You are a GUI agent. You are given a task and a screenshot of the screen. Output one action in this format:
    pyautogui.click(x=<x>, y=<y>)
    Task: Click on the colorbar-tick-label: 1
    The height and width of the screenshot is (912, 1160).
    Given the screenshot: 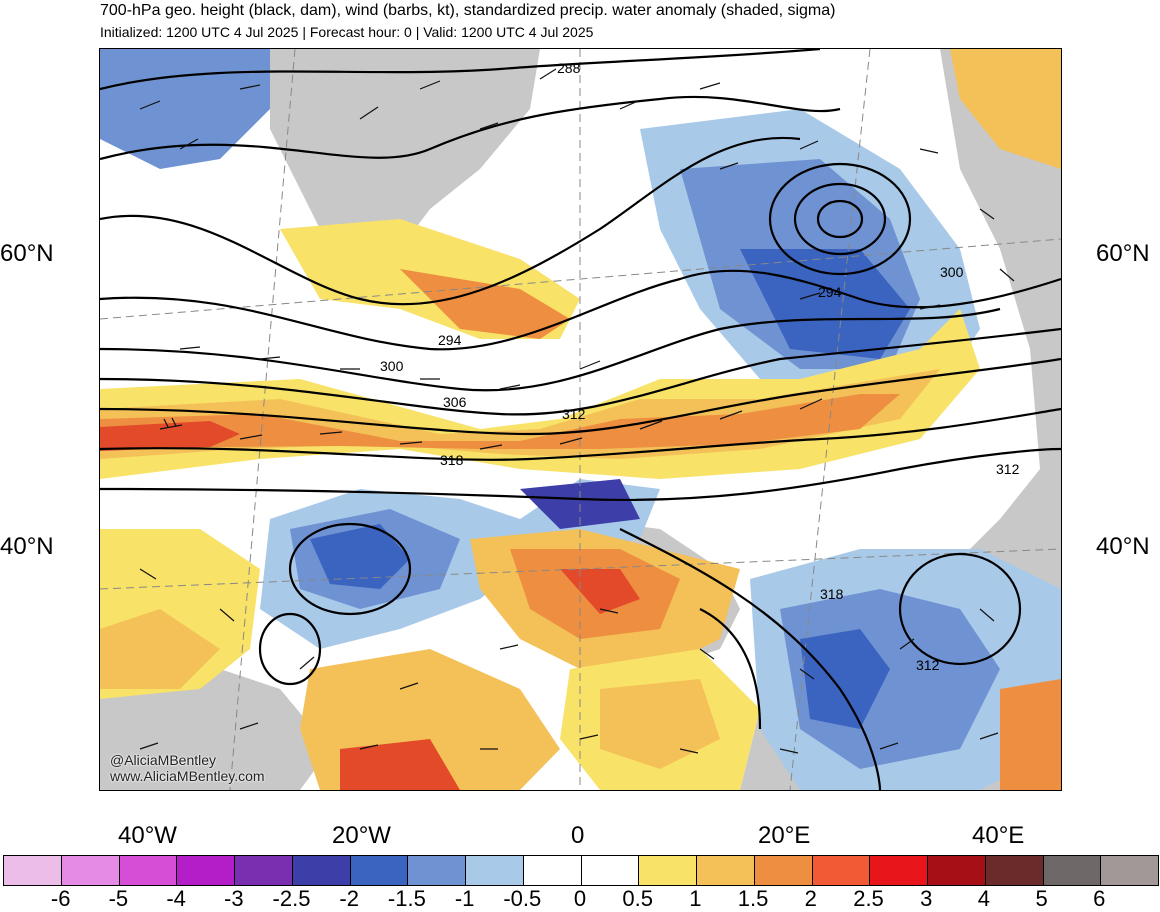 What is the action you would take?
    pyautogui.click(x=695, y=898)
    